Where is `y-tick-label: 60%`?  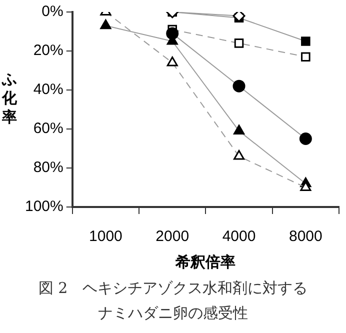 y-tick-label: 60% is located at coordinates (48, 129).